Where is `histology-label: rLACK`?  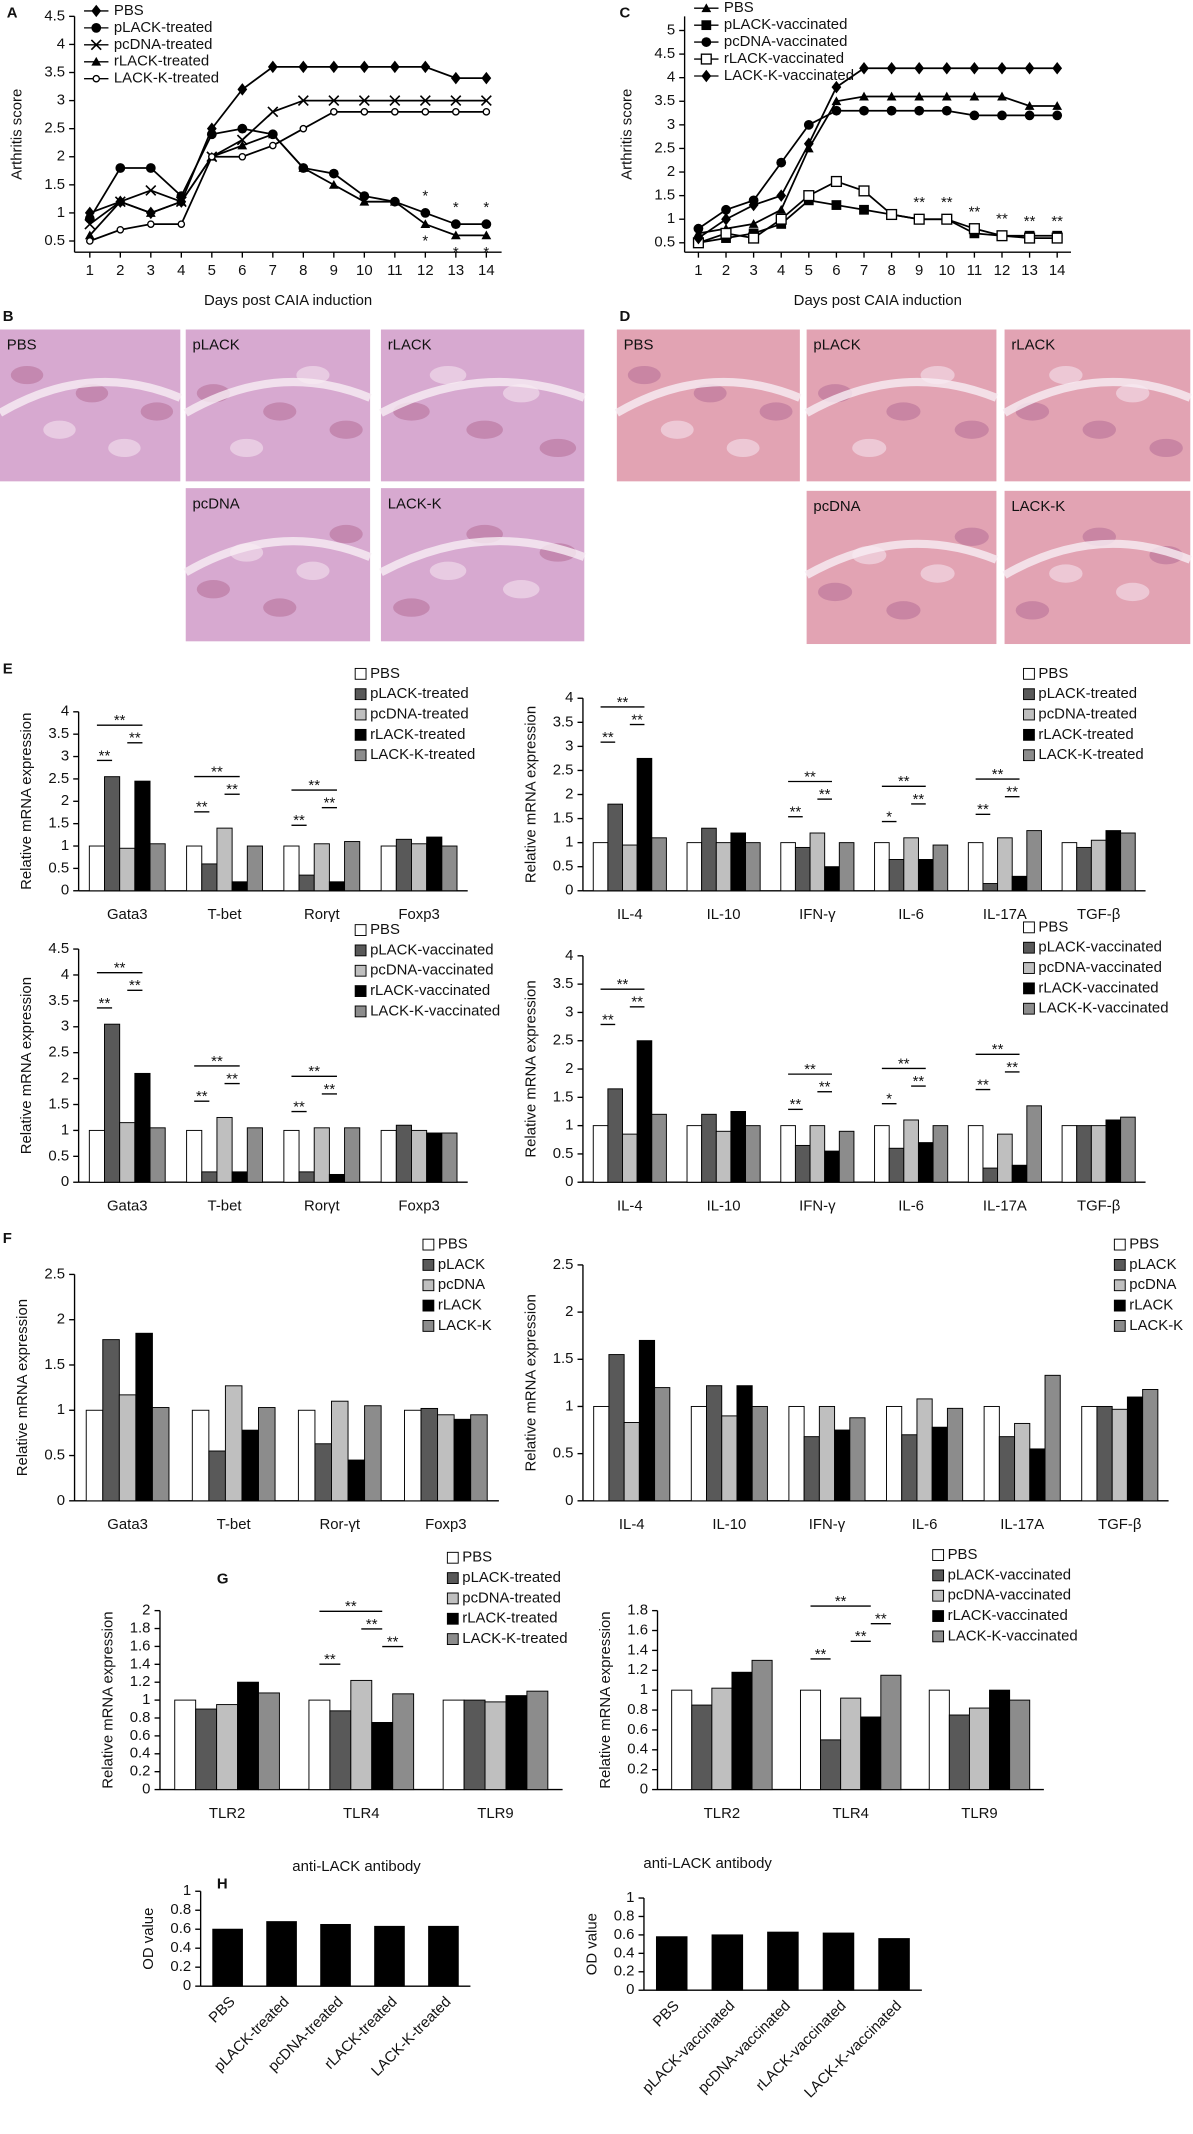 histology-label: rLACK is located at coordinates (1033, 346).